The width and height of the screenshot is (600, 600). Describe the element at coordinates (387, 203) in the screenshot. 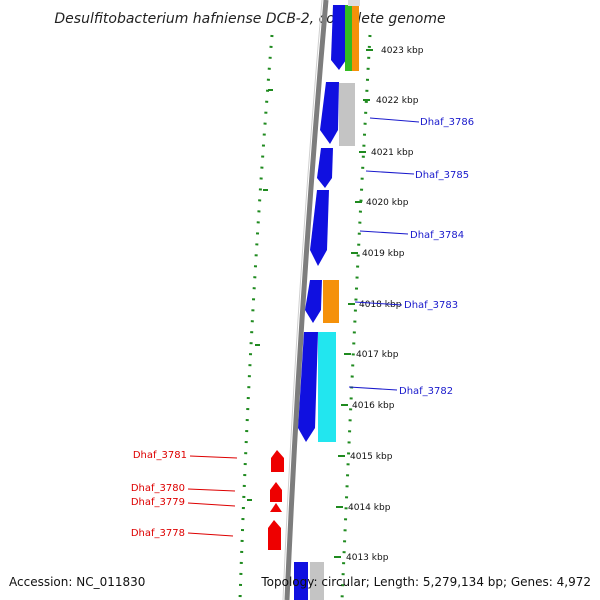

I see `tick-label-4020: 4020 kbp` at that location.